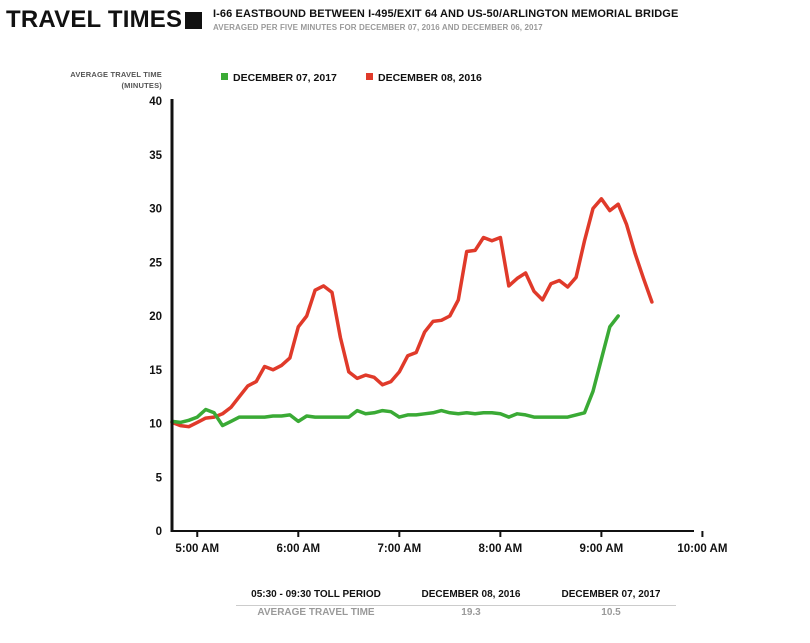 This screenshot has width=810, height=643. I want to click on summary-header-2017: DECEMBER 07, 2017, so click(611, 594).